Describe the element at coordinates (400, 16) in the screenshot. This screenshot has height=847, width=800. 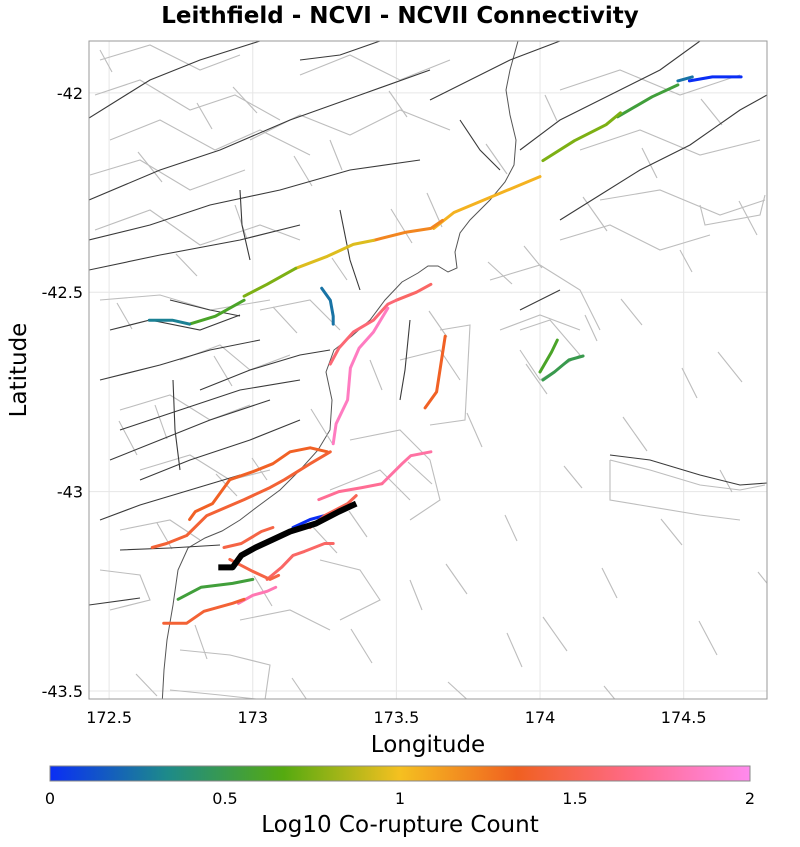
I see `chart-title: Leithfield - NCVI - NCVII Connectivity` at that location.